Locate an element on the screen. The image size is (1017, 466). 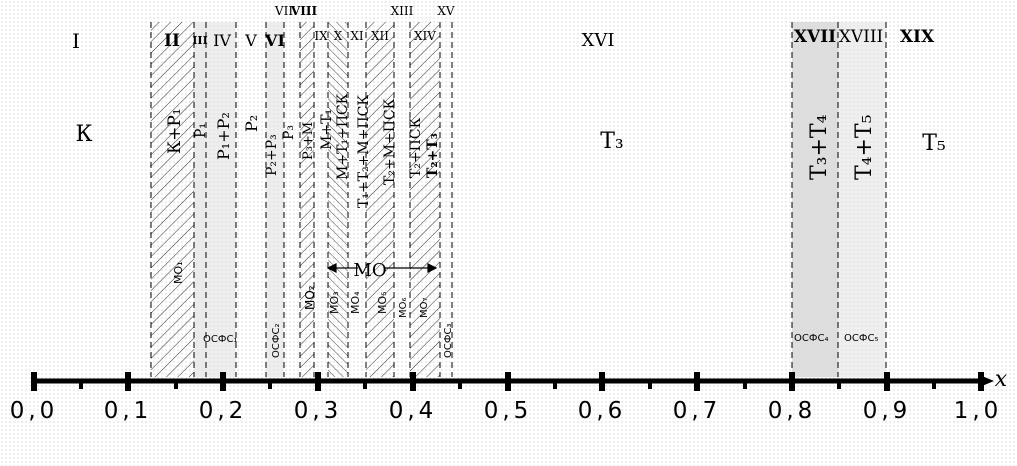
phase-M-T1-PSK: М+Т₁+ПСК is located at coordinates (343, 136).